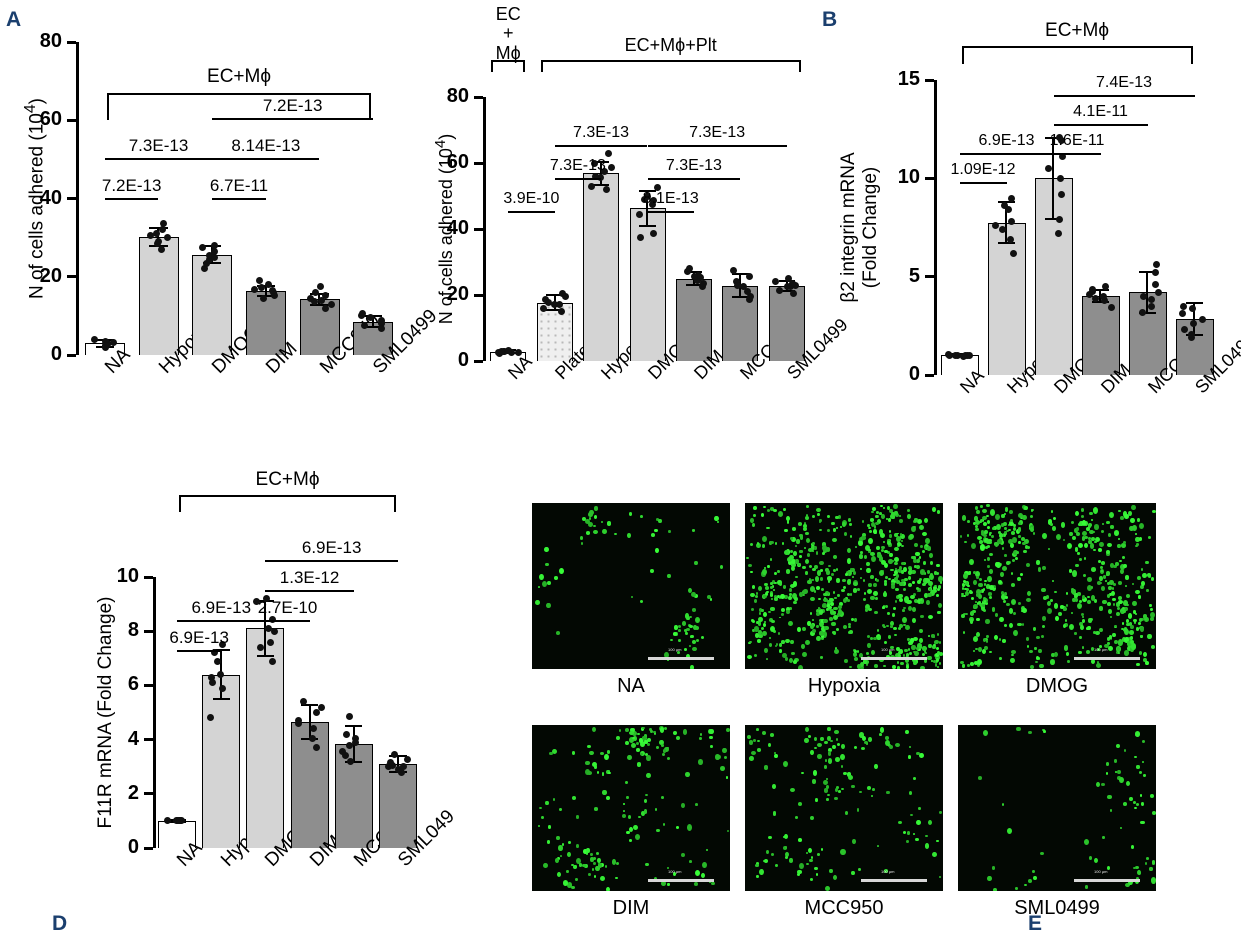 The height and width of the screenshot is (942, 1241). What do you see at coordinates (908, 177) in the screenshot?
I see `y-axis-tick-label: 10` at bounding box center [908, 177].